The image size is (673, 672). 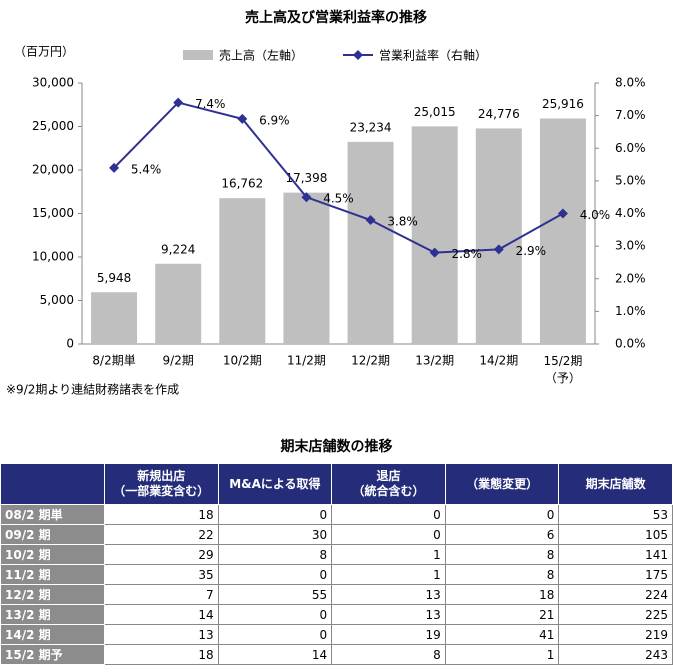 I want to click on table-row: 08/2 期単 18 0 0 0 53, so click(x=336, y=514).